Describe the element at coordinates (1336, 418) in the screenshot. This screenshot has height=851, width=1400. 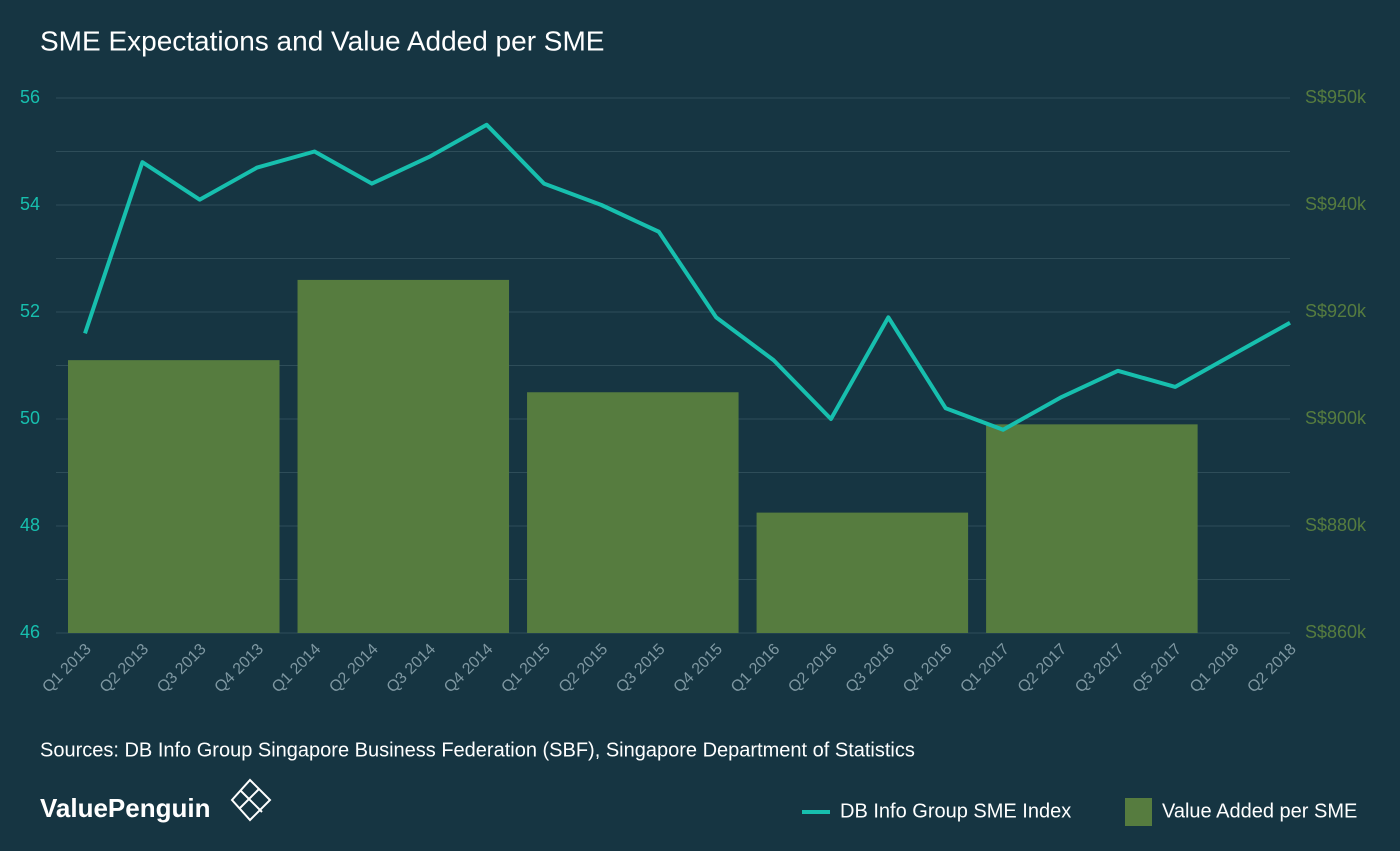
I see `y2-tick-label: S$900k` at that location.